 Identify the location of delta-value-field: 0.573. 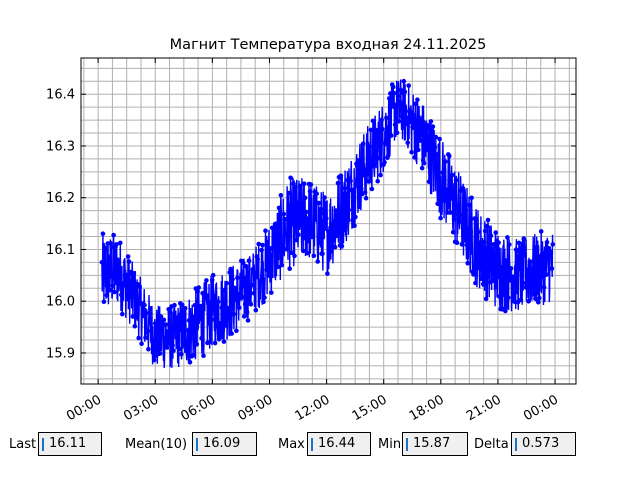
(543, 444).